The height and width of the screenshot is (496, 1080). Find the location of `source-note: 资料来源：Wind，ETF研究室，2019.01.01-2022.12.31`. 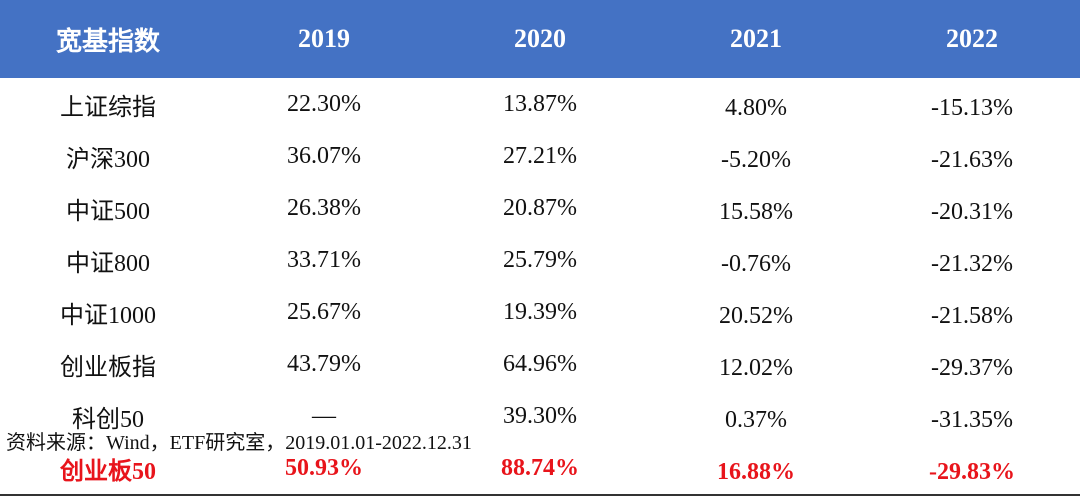

source-note: 资料来源：Wind，ETF研究室，2019.01.01-2022.12.31 is located at coordinates (239, 443).